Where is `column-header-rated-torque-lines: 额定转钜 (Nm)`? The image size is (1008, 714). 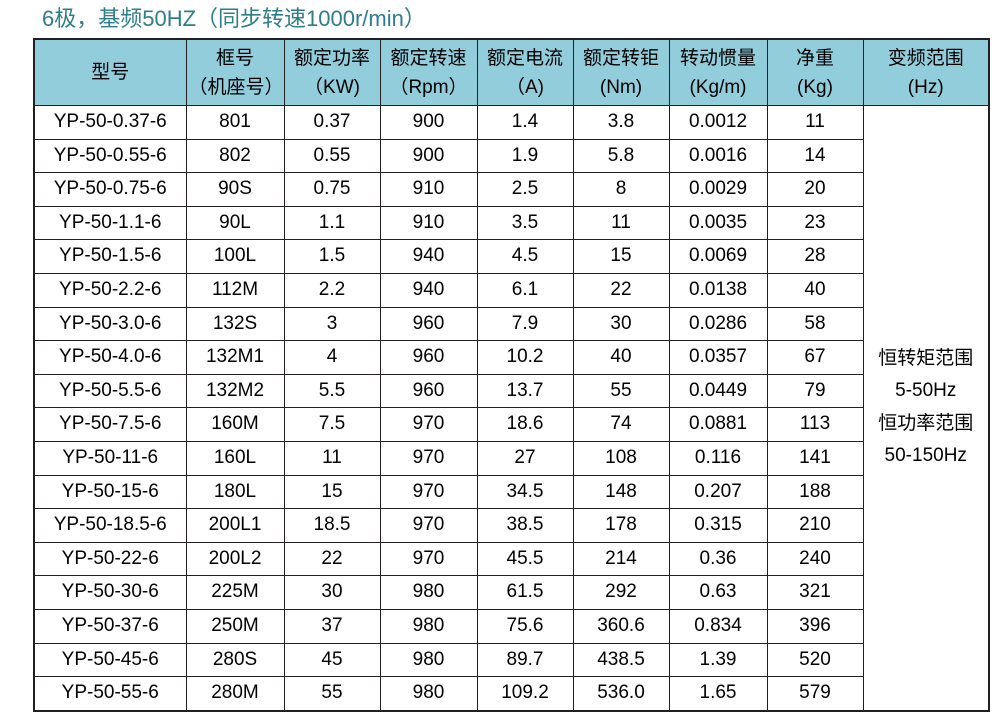
column-header-rated-torque-lines: 额定转钜 (Nm) is located at coordinates (621, 73).